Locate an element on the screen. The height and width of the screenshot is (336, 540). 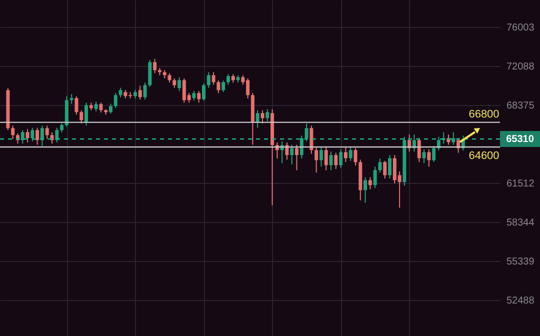
y-tick-label: 55339 is located at coordinates (520, 262).